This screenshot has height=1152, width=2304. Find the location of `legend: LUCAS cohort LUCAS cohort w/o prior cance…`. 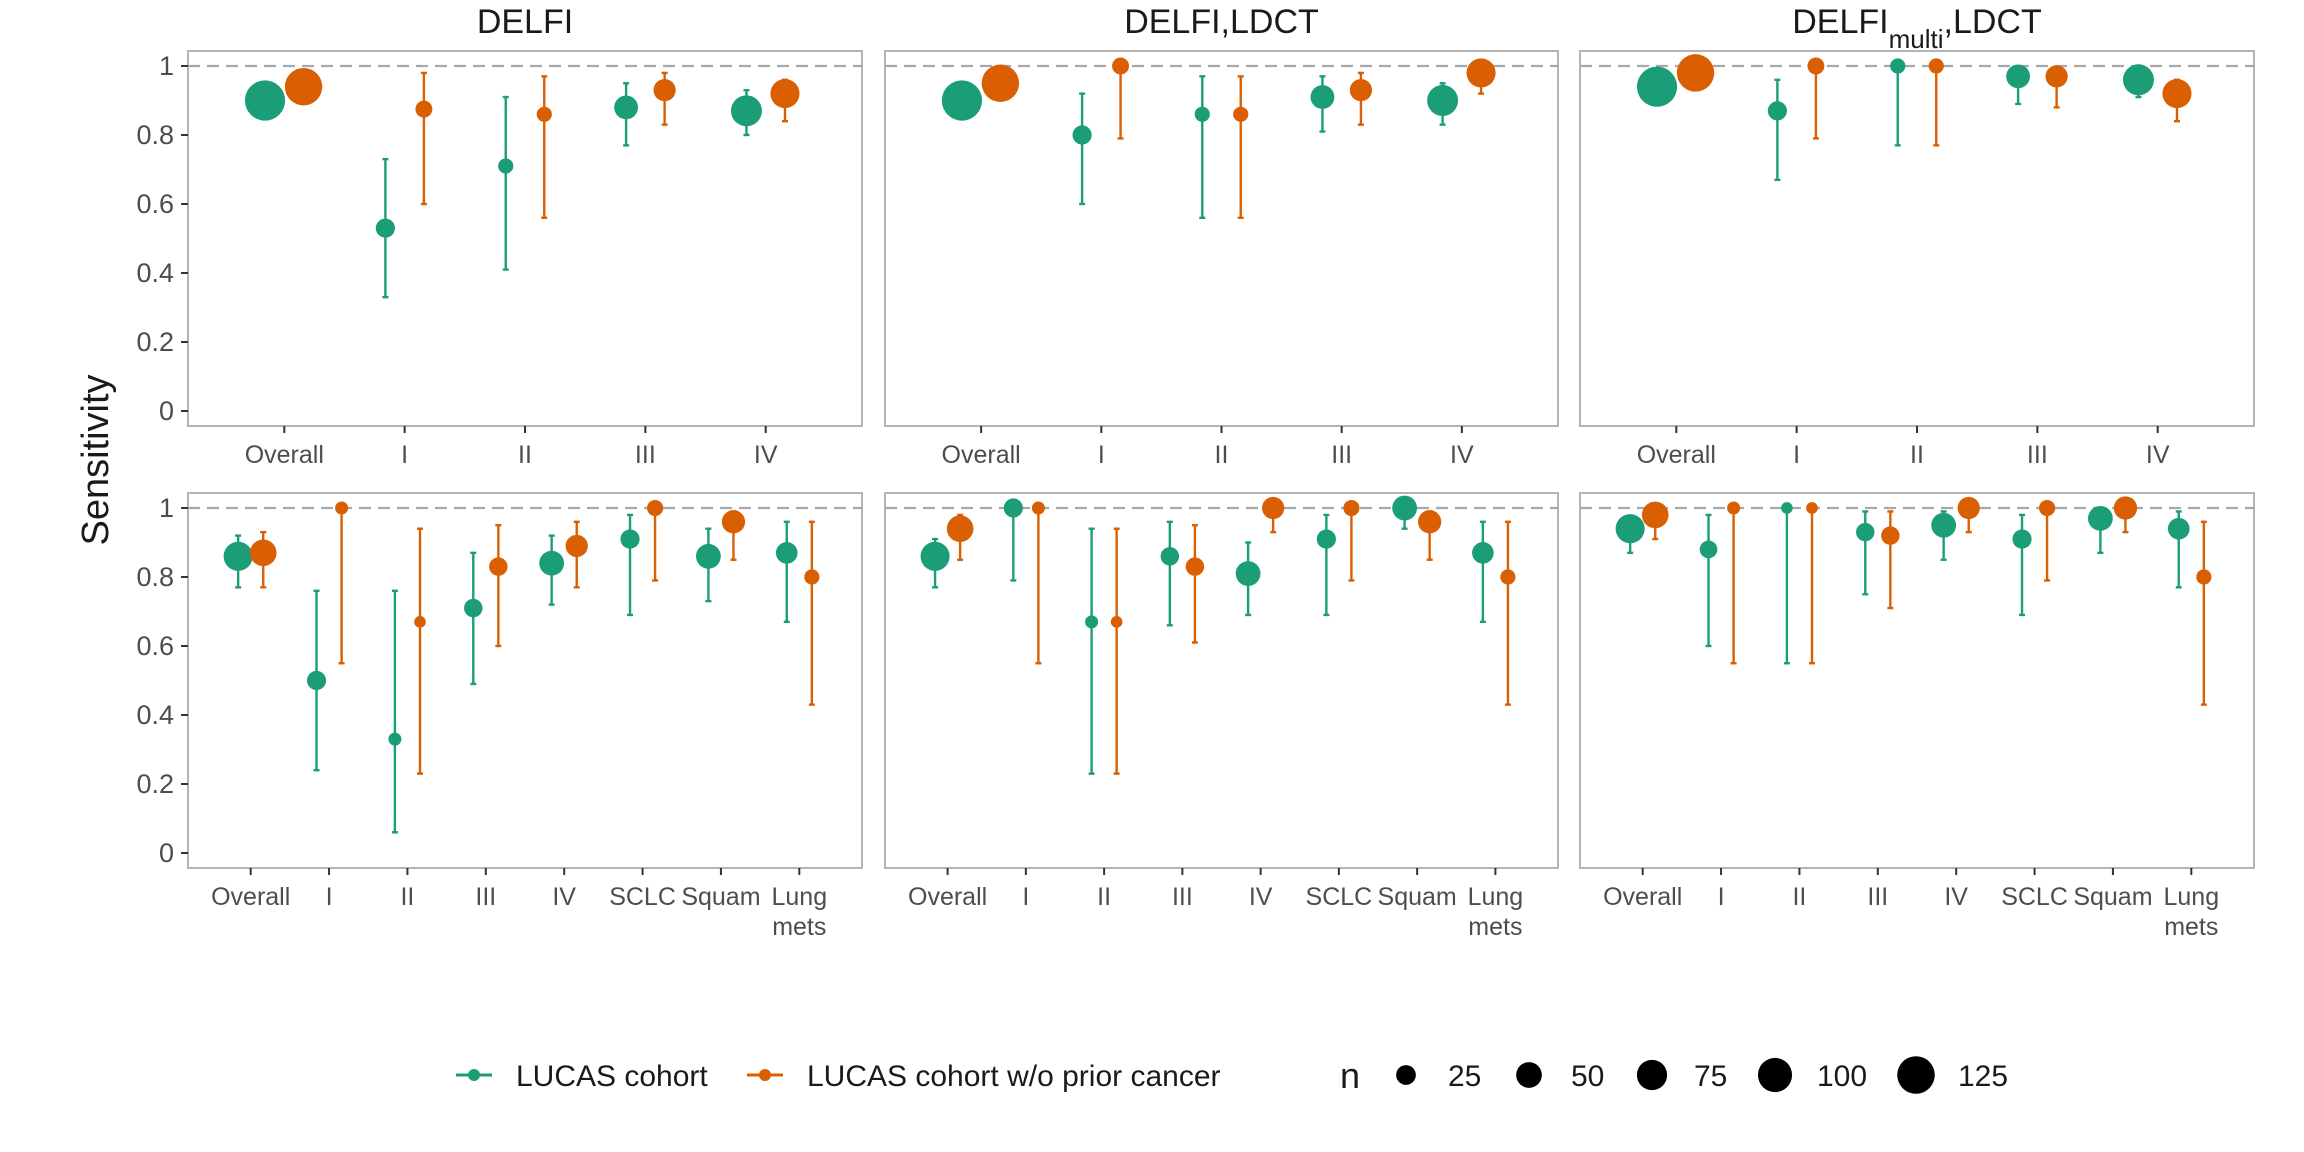

legend: LUCAS cohort LUCAS cohort w/o prior cance… is located at coordinates (1232, 1075).